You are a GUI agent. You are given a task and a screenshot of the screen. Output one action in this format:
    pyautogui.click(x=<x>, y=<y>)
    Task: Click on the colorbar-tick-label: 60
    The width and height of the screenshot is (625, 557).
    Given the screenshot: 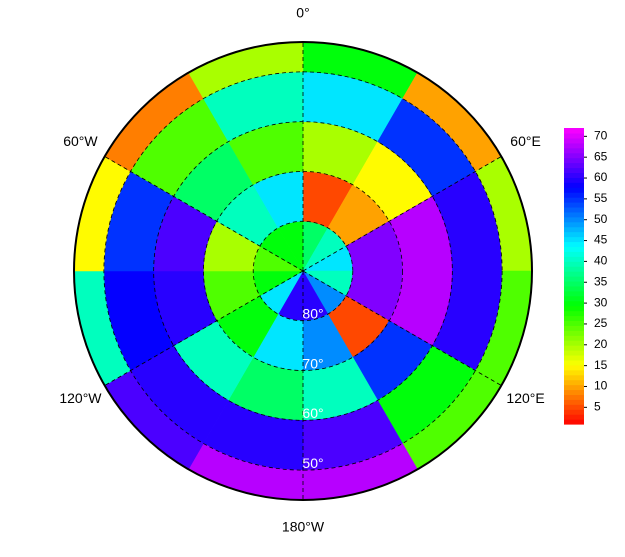 What is the action you would take?
    pyautogui.click(x=601, y=177)
    